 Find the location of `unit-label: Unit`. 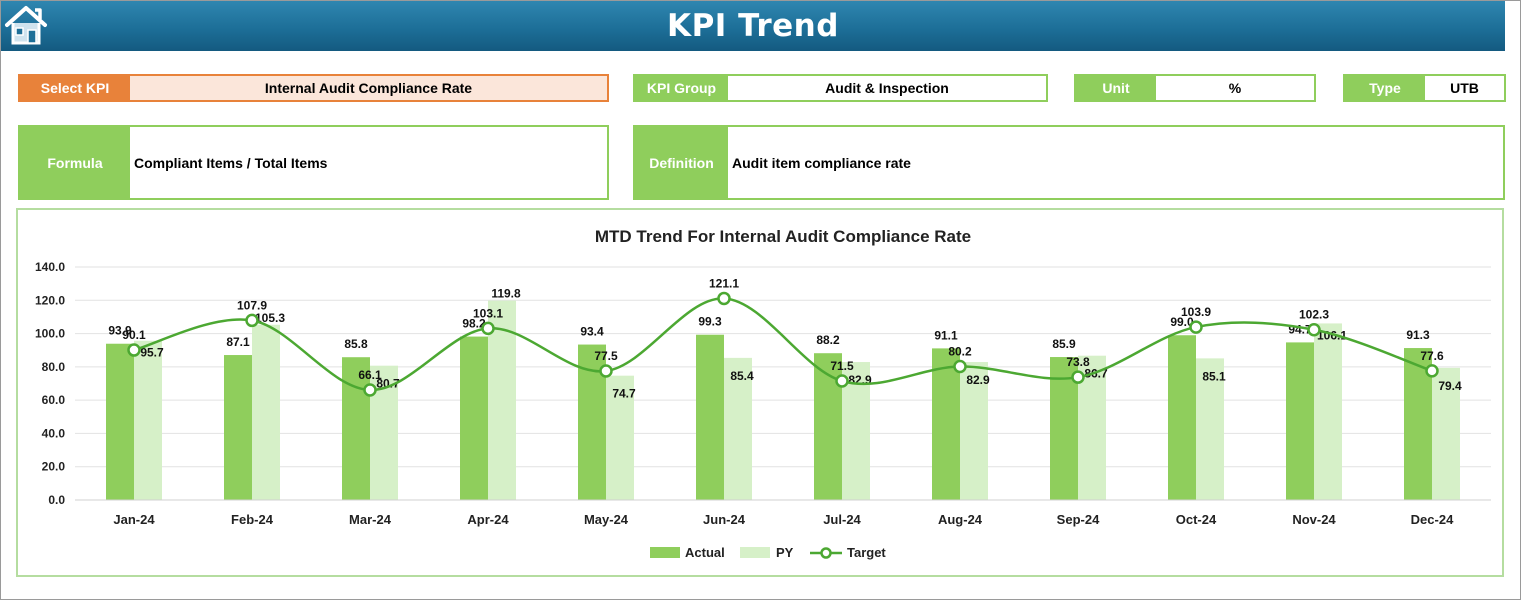

unit-label: Unit is located at coordinates (1116, 88).